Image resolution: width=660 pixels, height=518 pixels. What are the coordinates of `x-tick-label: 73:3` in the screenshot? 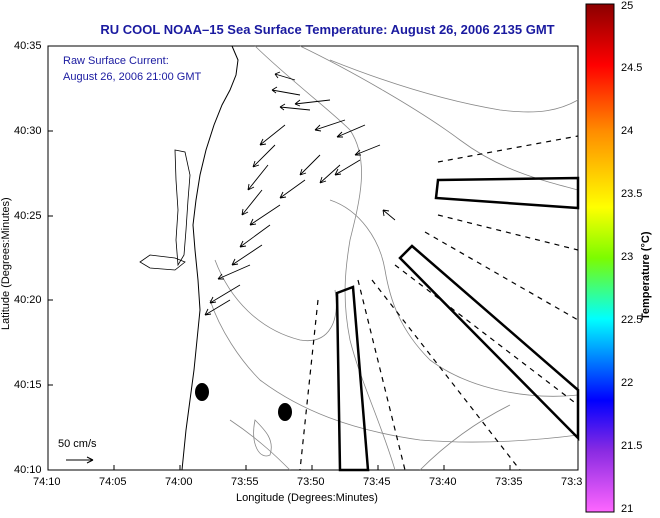 It's located at (572, 482).